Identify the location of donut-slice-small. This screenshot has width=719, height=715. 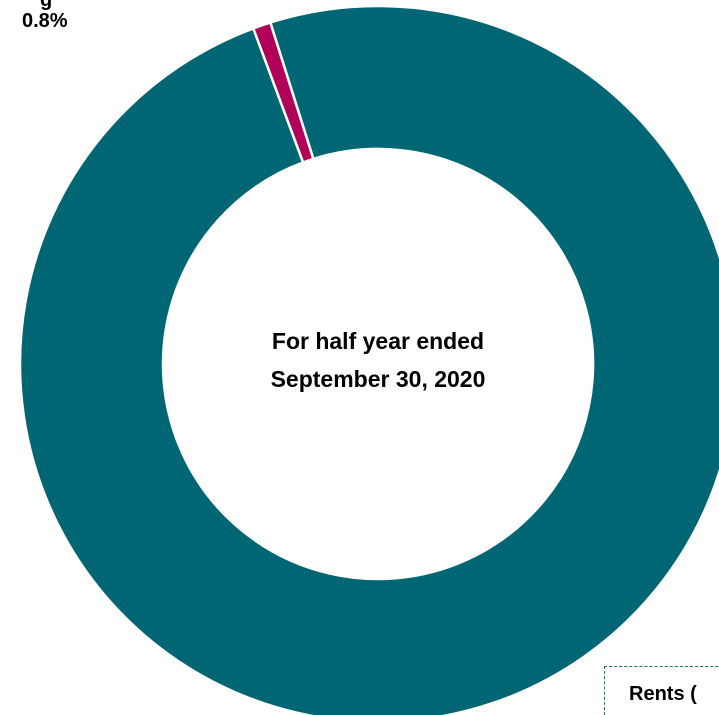
(283, 93).